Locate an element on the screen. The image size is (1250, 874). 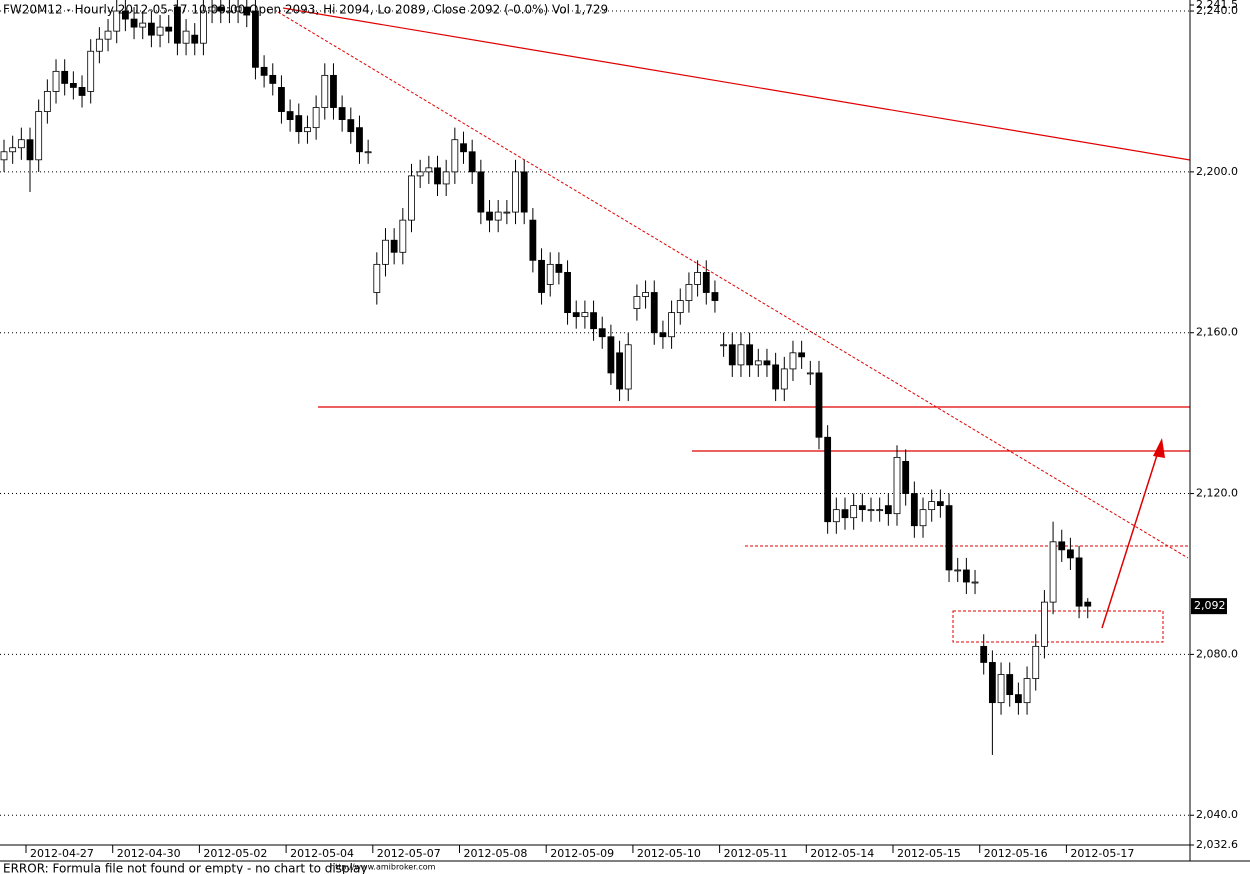
y-tick-label: 2,032.6 is located at coordinates (1217, 844).